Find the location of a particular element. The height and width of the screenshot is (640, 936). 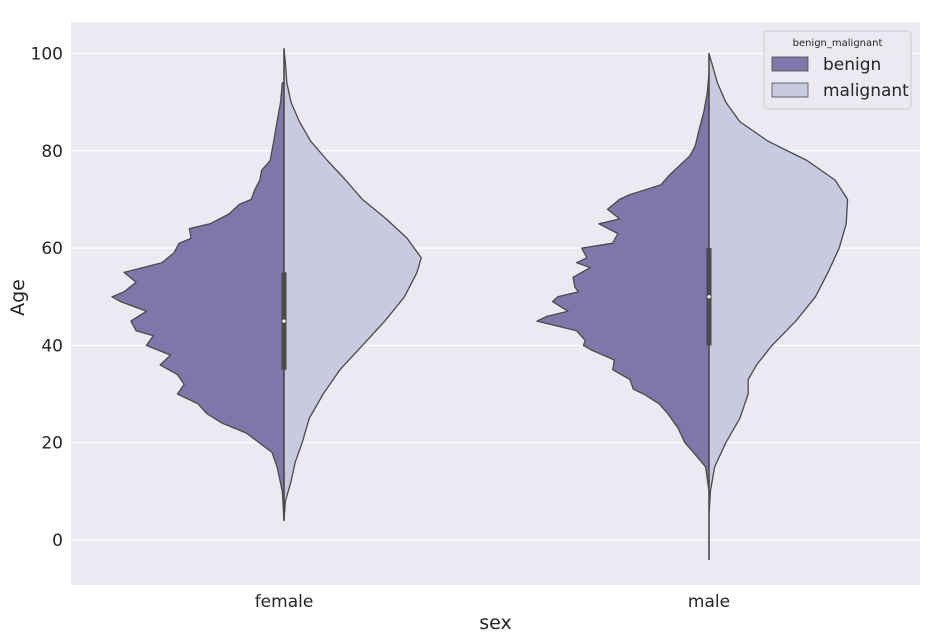

legend-label-malignant: malignant is located at coordinates (866, 91).